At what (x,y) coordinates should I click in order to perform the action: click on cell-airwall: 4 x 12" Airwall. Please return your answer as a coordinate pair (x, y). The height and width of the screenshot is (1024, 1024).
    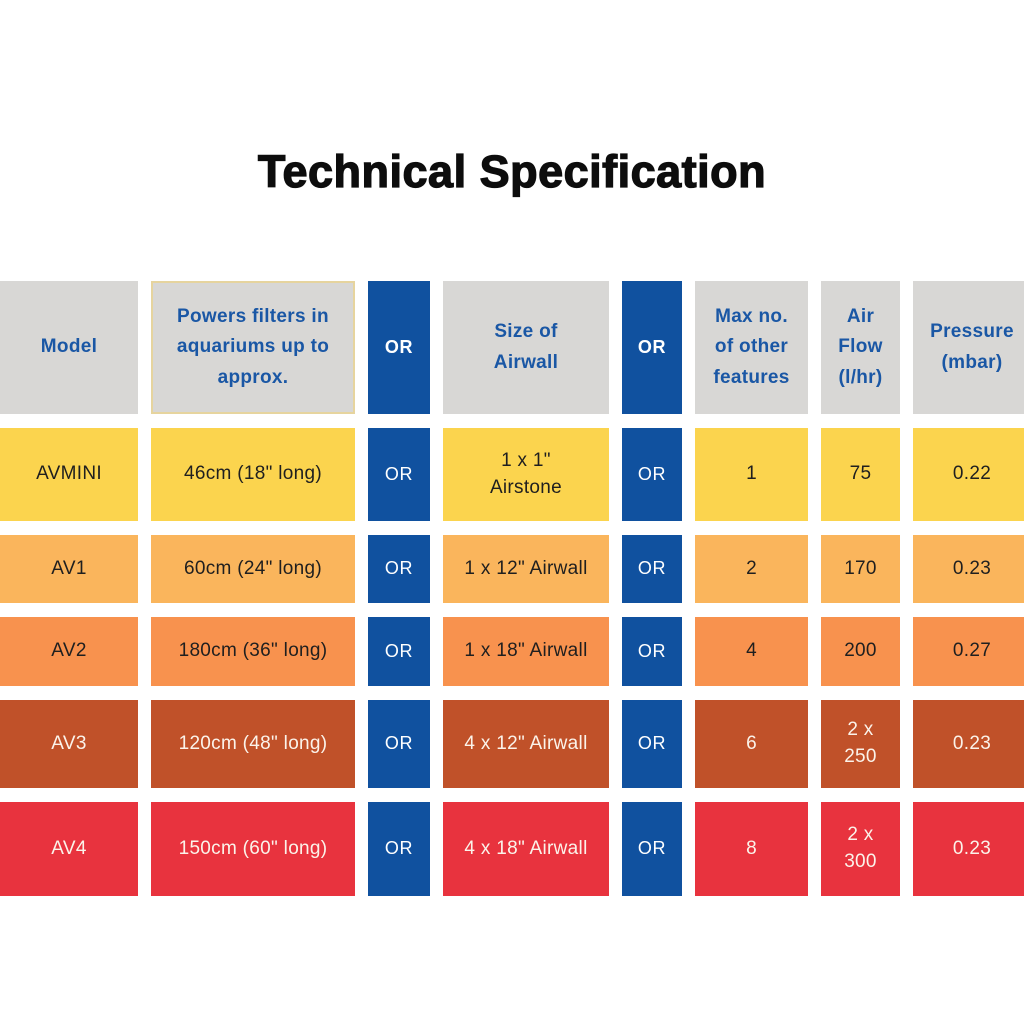
    Looking at the image, I should click on (526, 744).